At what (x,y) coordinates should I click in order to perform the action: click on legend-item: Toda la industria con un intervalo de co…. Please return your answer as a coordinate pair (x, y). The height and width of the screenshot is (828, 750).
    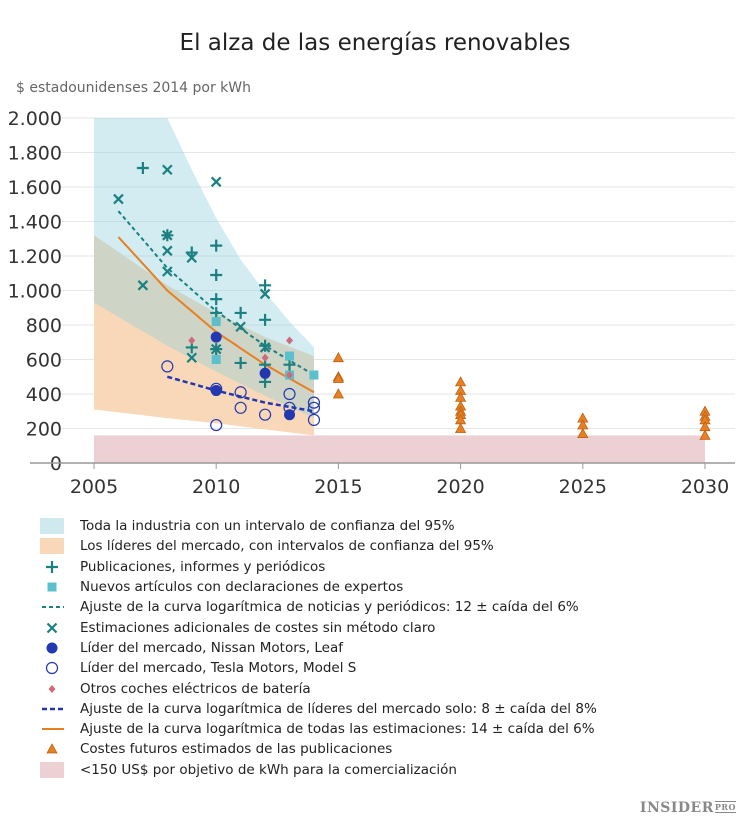
    Looking at the image, I should click on (318, 526).